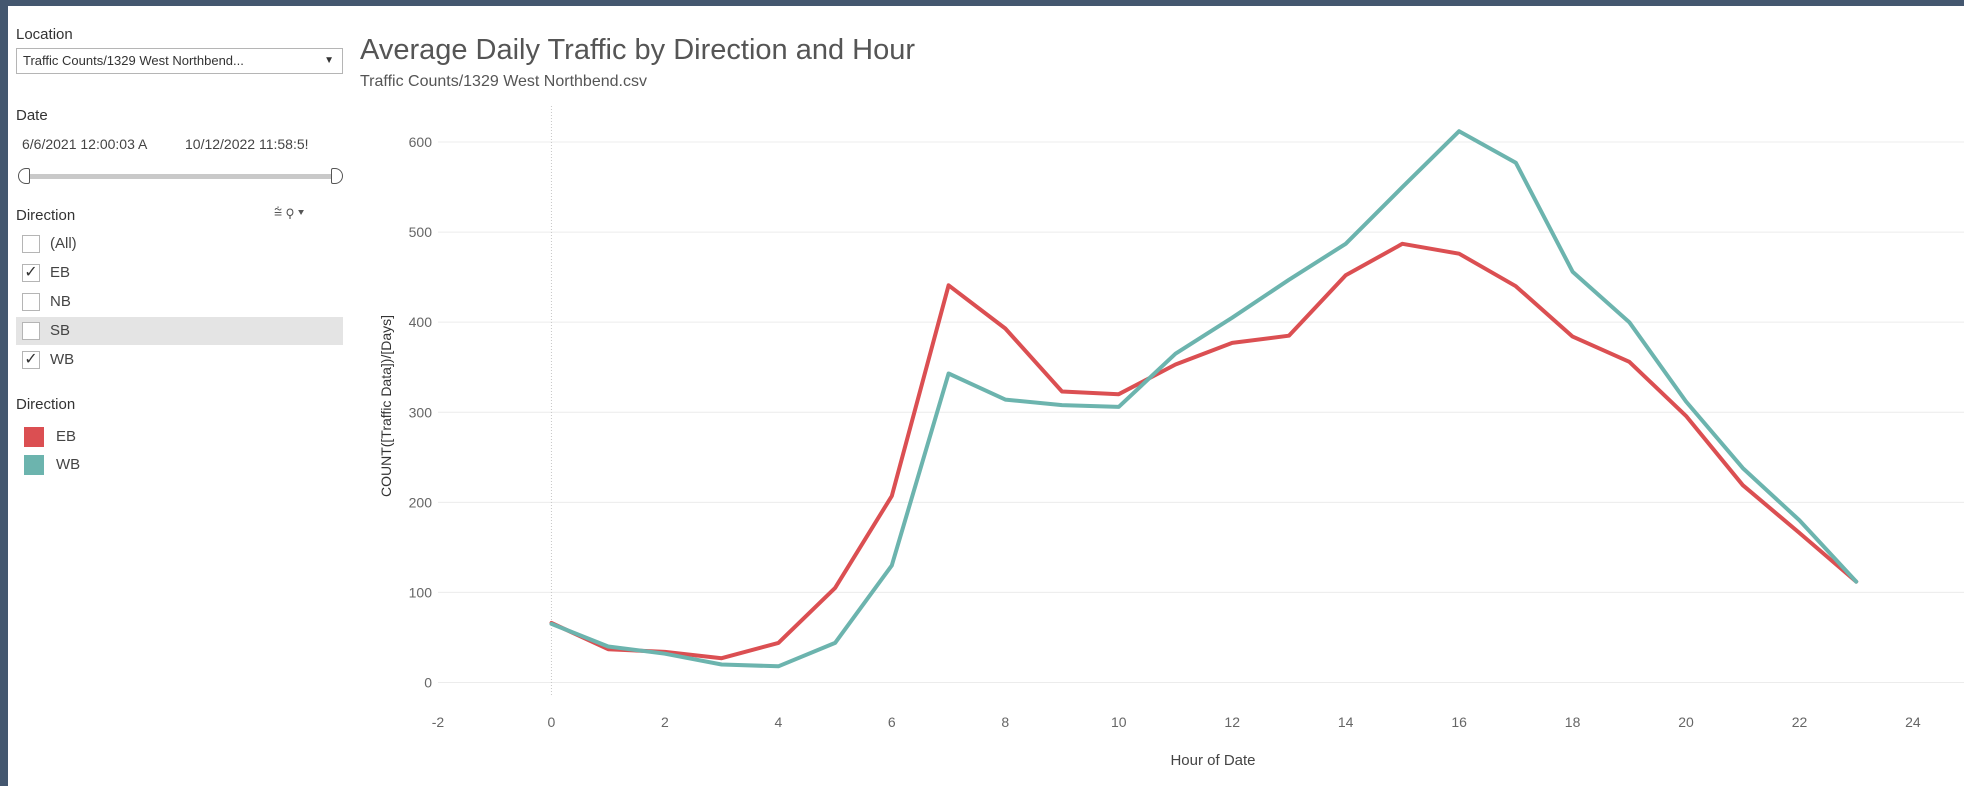 Image resolution: width=1964 pixels, height=786 pixels. What do you see at coordinates (438, 722) in the screenshot?
I see `x-tick-label: -2` at bounding box center [438, 722].